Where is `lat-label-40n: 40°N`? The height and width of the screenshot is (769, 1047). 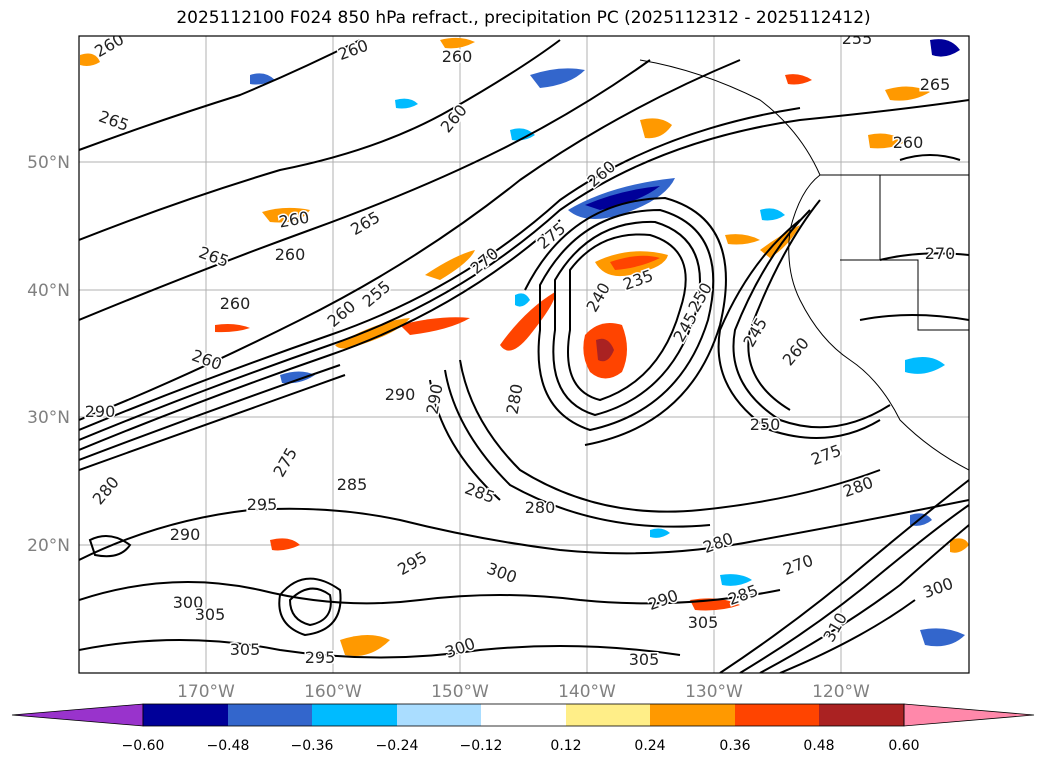 lat-label-40n: 40°N is located at coordinates (48, 291).